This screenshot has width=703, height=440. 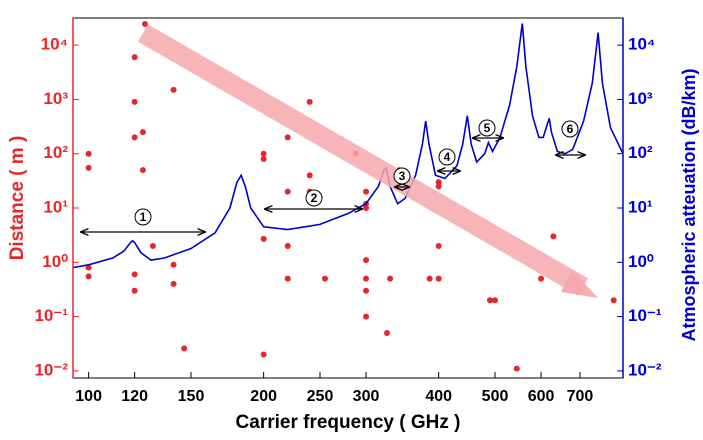 What do you see at coordinates (17, 198) in the screenshot?
I see `y-axis-title: Distance ( m )` at bounding box center [17, 198].